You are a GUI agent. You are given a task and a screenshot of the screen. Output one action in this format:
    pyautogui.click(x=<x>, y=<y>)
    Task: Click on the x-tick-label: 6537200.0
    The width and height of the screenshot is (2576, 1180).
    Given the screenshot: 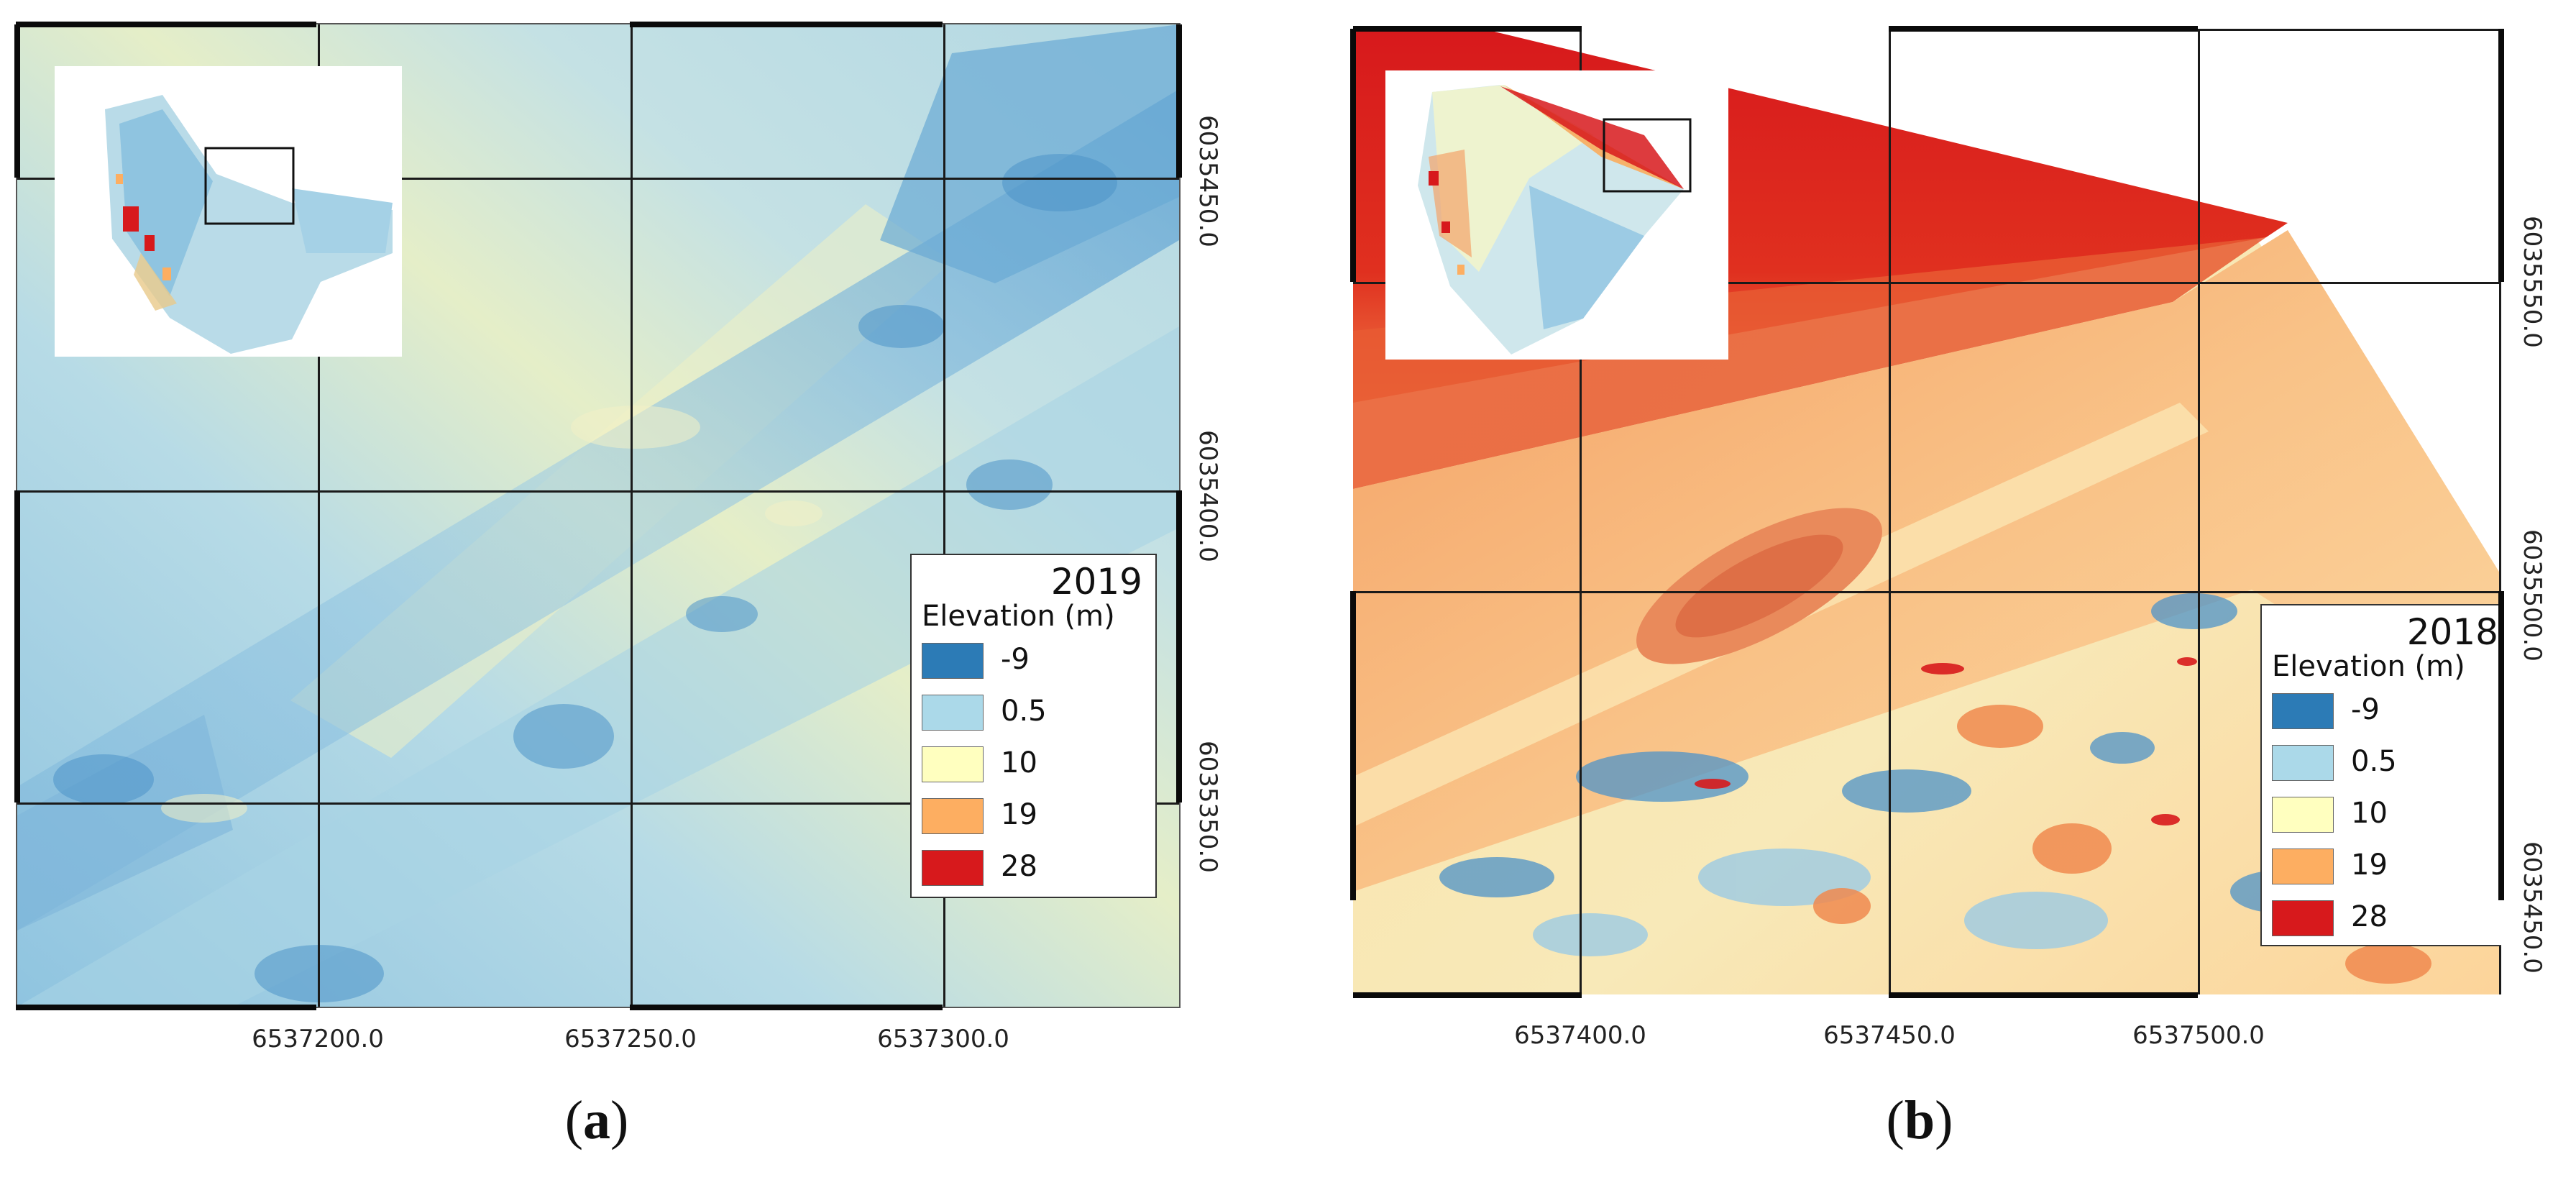 What is the action you would take?
    pyautogui.click(x=318, y=1039)
    